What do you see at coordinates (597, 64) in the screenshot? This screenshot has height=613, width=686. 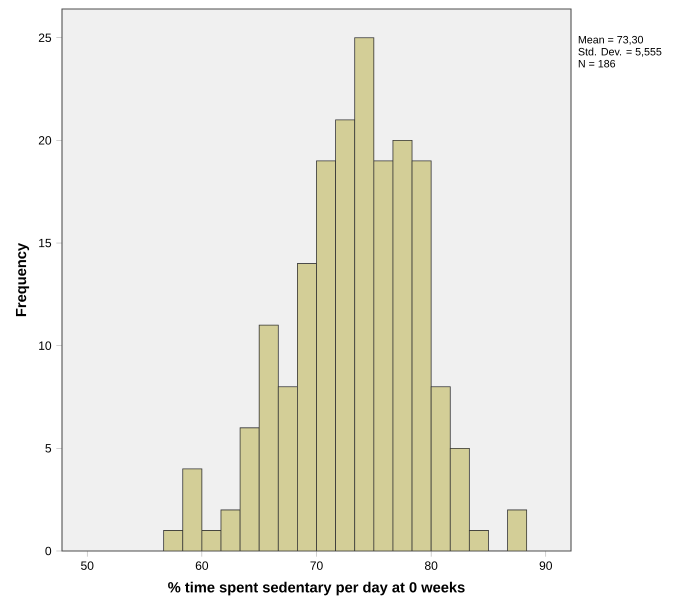 I see `text: N = 186` at bounding box center [597, 64].